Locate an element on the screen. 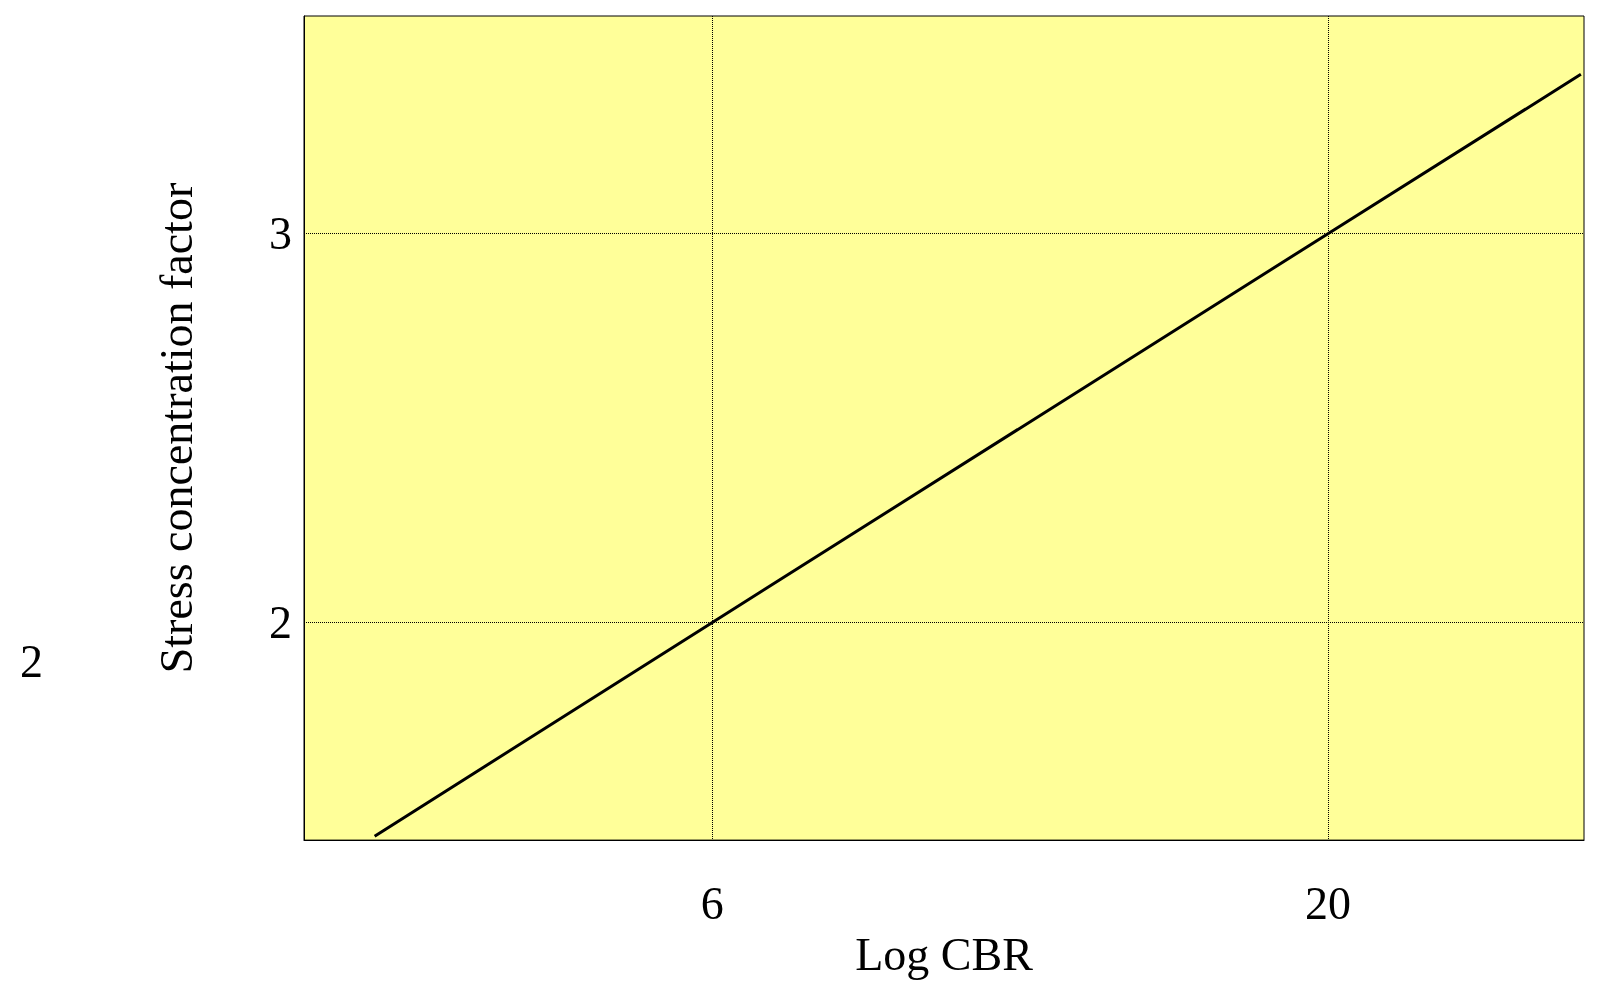  x-tick-label: 6 is located at coordinates (712, 903).